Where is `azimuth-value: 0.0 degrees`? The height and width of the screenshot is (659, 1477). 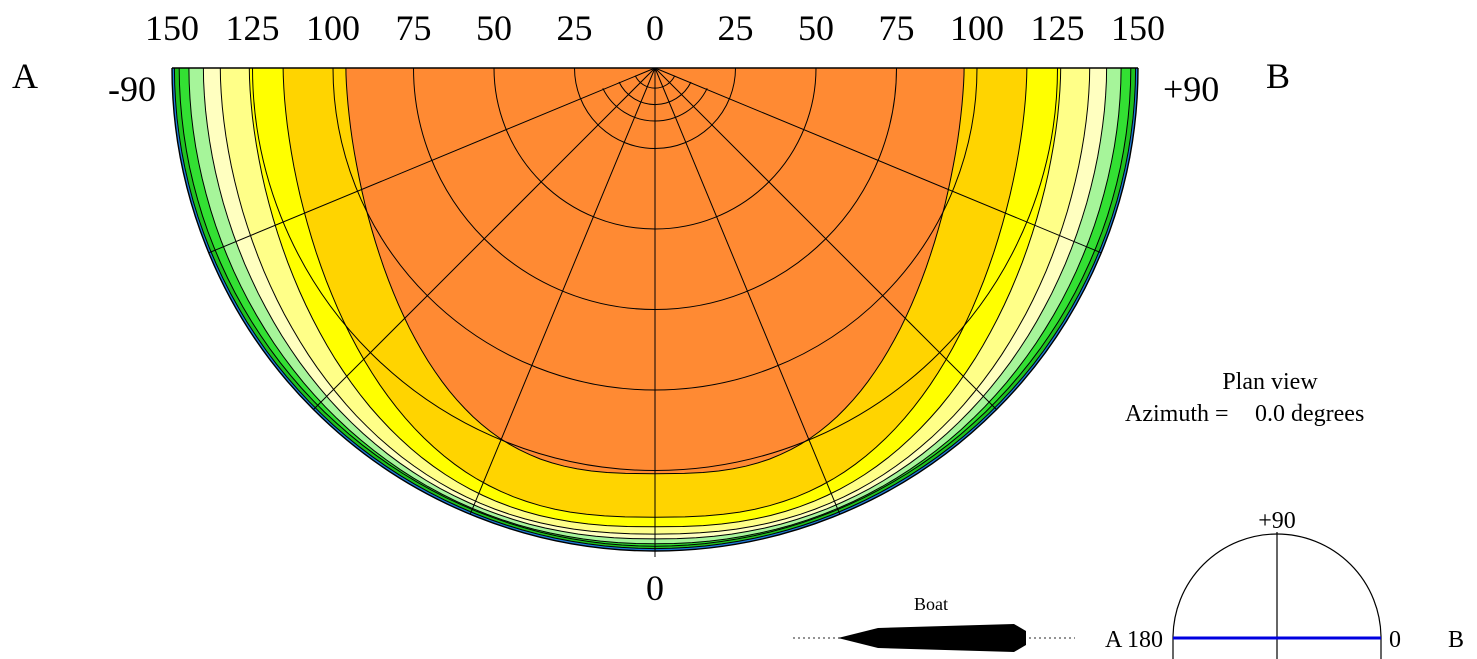 azimuth-value: 0.0 degrees is located at coordinates (1309, 414).